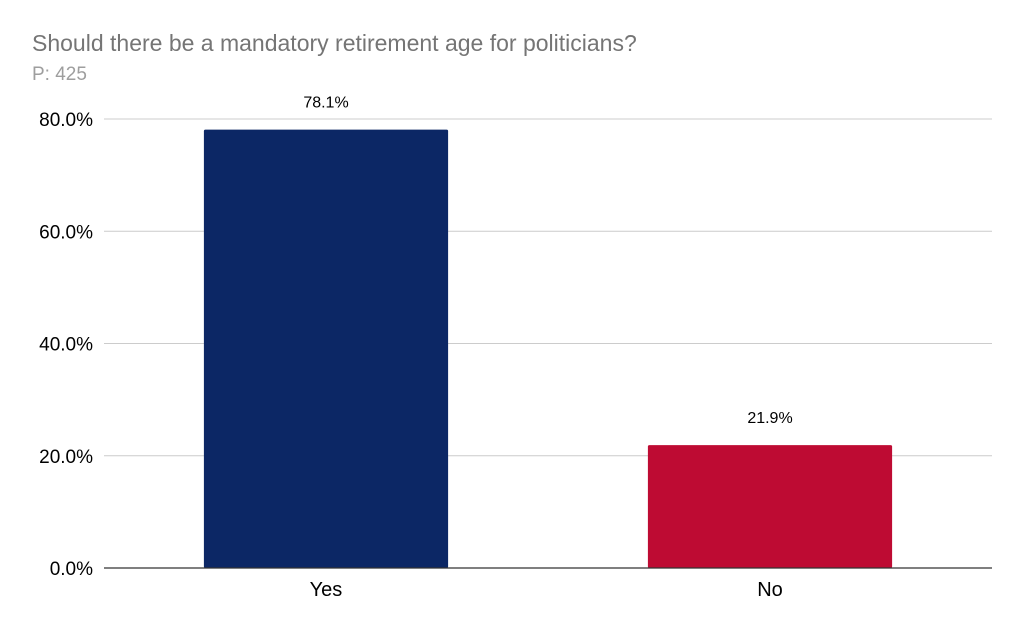 This screenshot has height=633, width=1024. I want to click on x-tick-label: No, so click(770, 590).